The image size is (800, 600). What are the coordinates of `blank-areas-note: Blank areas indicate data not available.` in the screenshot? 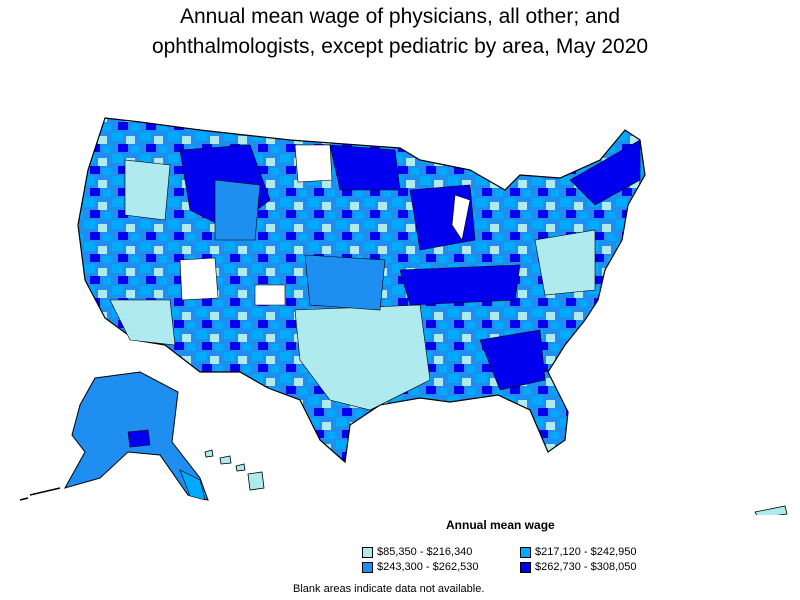 It's located at (389, 589).